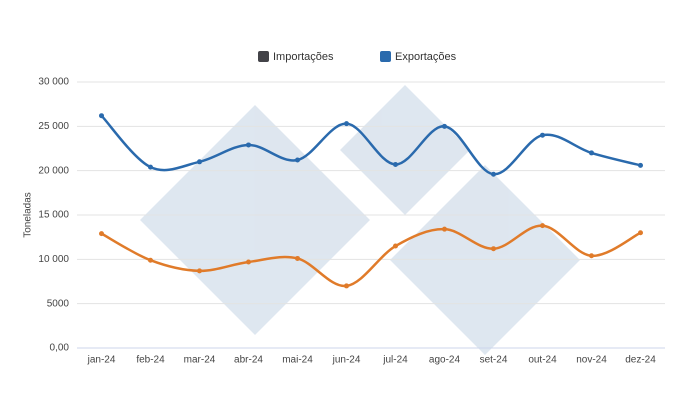  What do you see at coordinates (58, 303) in the screenshot?
I see `y-tick-label: 5000` at bounding box center [58, 303].